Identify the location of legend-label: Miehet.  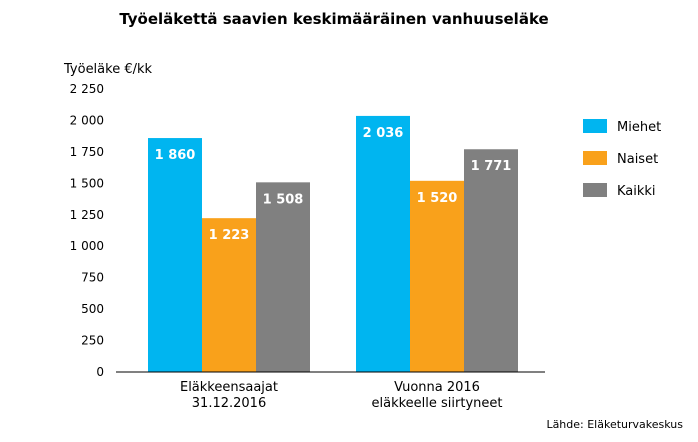
(639, 127).